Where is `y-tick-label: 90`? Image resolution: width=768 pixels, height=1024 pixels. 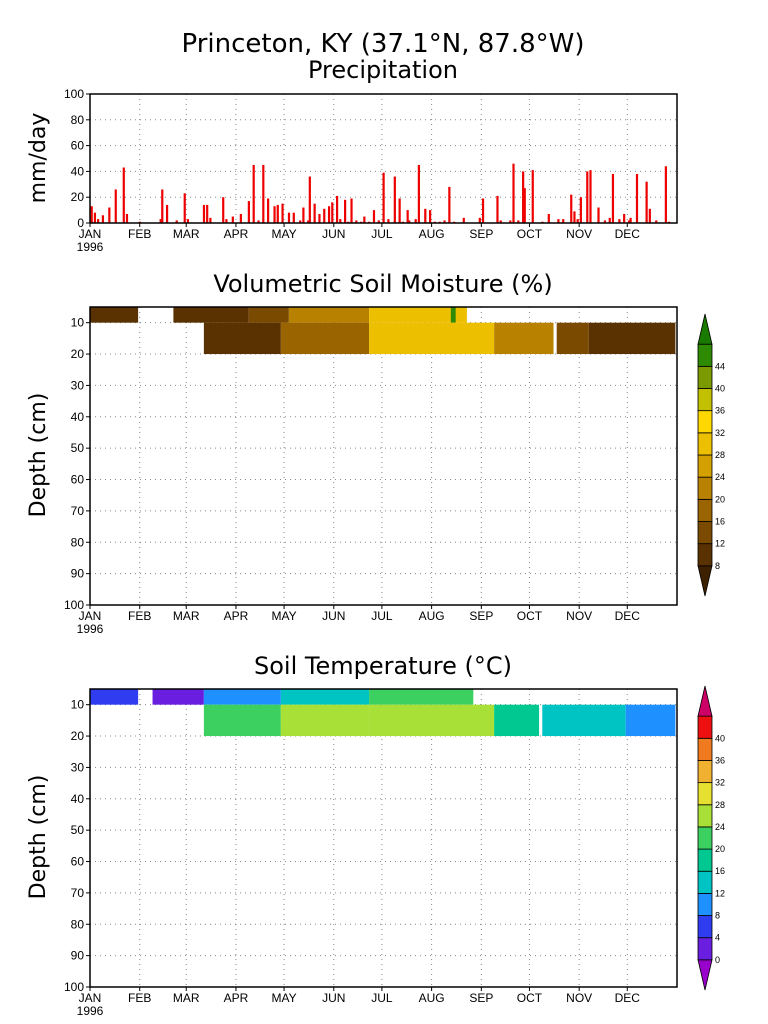 y-tick-label: 90 is located at coordinates (78, 574).